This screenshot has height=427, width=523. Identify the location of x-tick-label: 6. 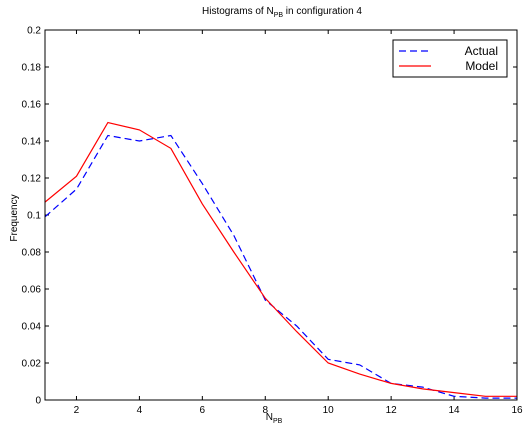
(203, 410).